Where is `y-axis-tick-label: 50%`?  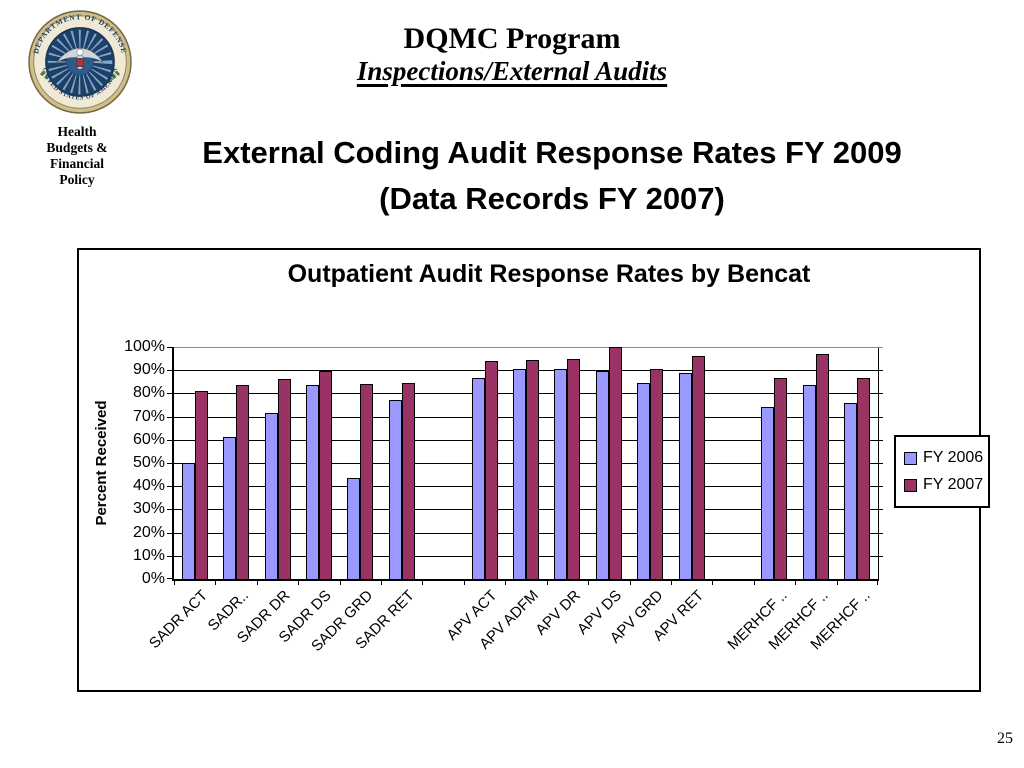 y-axis-tick-label: 50% is located at coordinates (148, 462).